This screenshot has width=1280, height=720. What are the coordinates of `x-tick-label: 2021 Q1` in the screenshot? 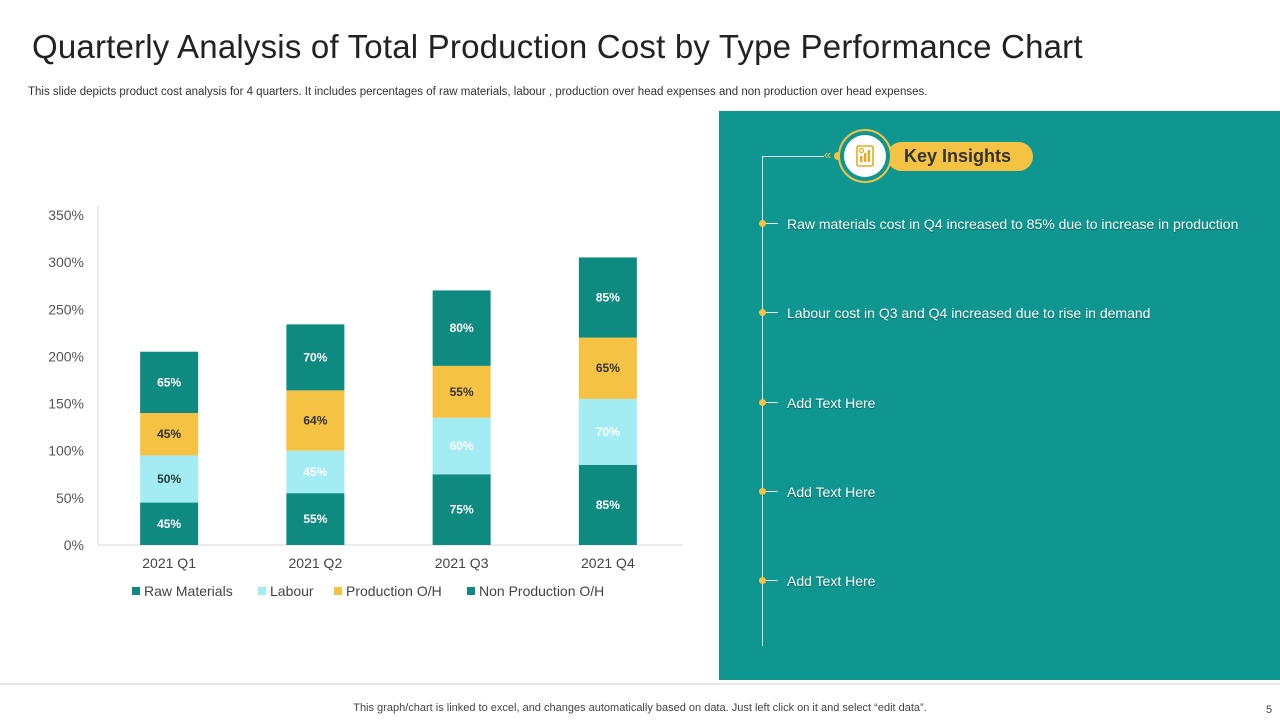 It's located at (169, 563).